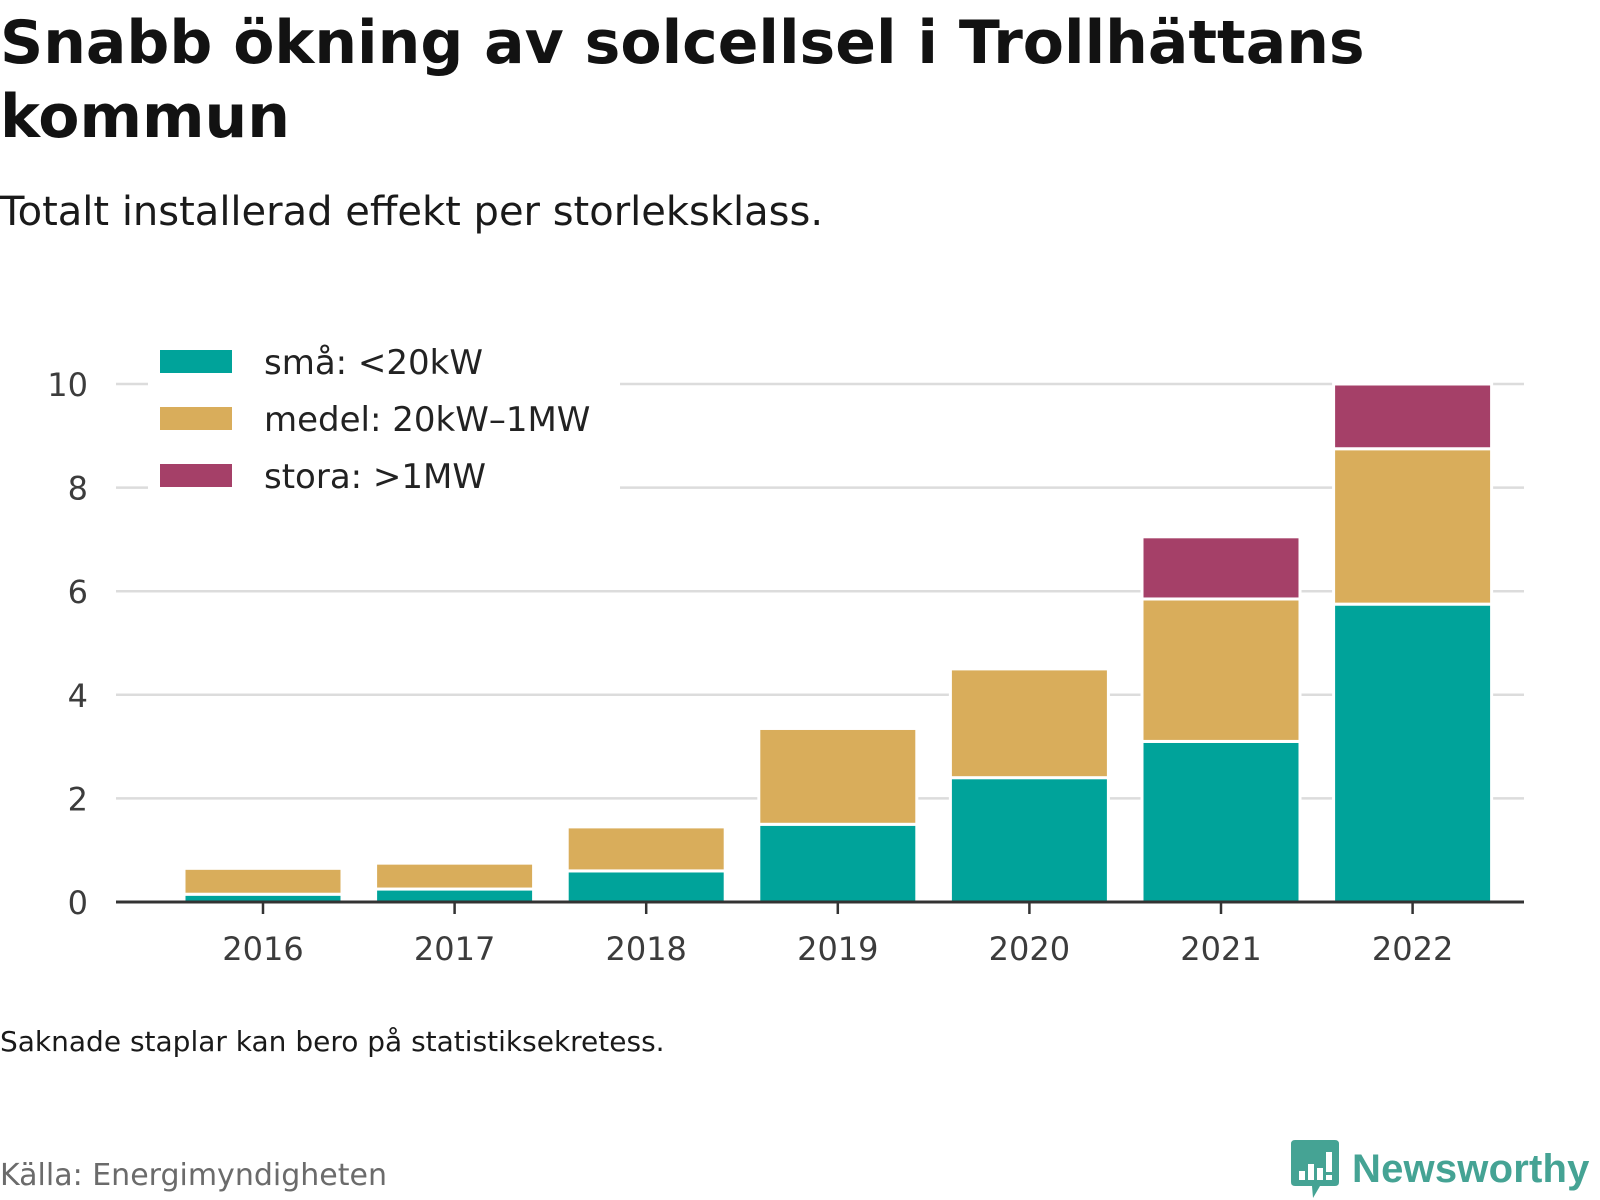 The height and width of the screenshot is (1200, 1600). Describe the element at coordinates (454, 949) in the screenshot. I see `x-tick-label: 2017` at that location.